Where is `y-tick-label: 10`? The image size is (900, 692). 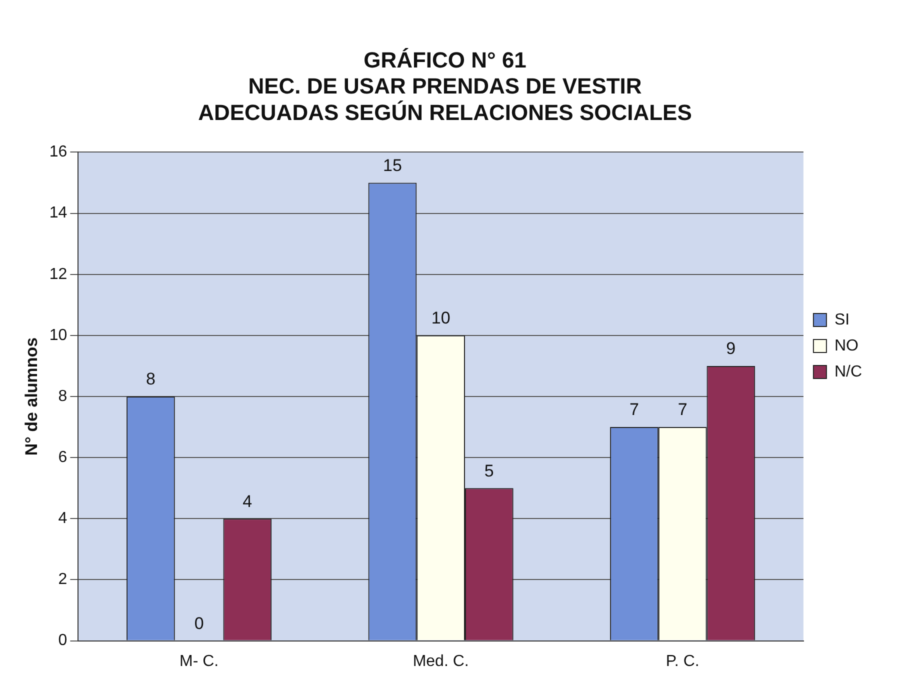 y-tick-label: 10 is located at coordinates (58, 335).